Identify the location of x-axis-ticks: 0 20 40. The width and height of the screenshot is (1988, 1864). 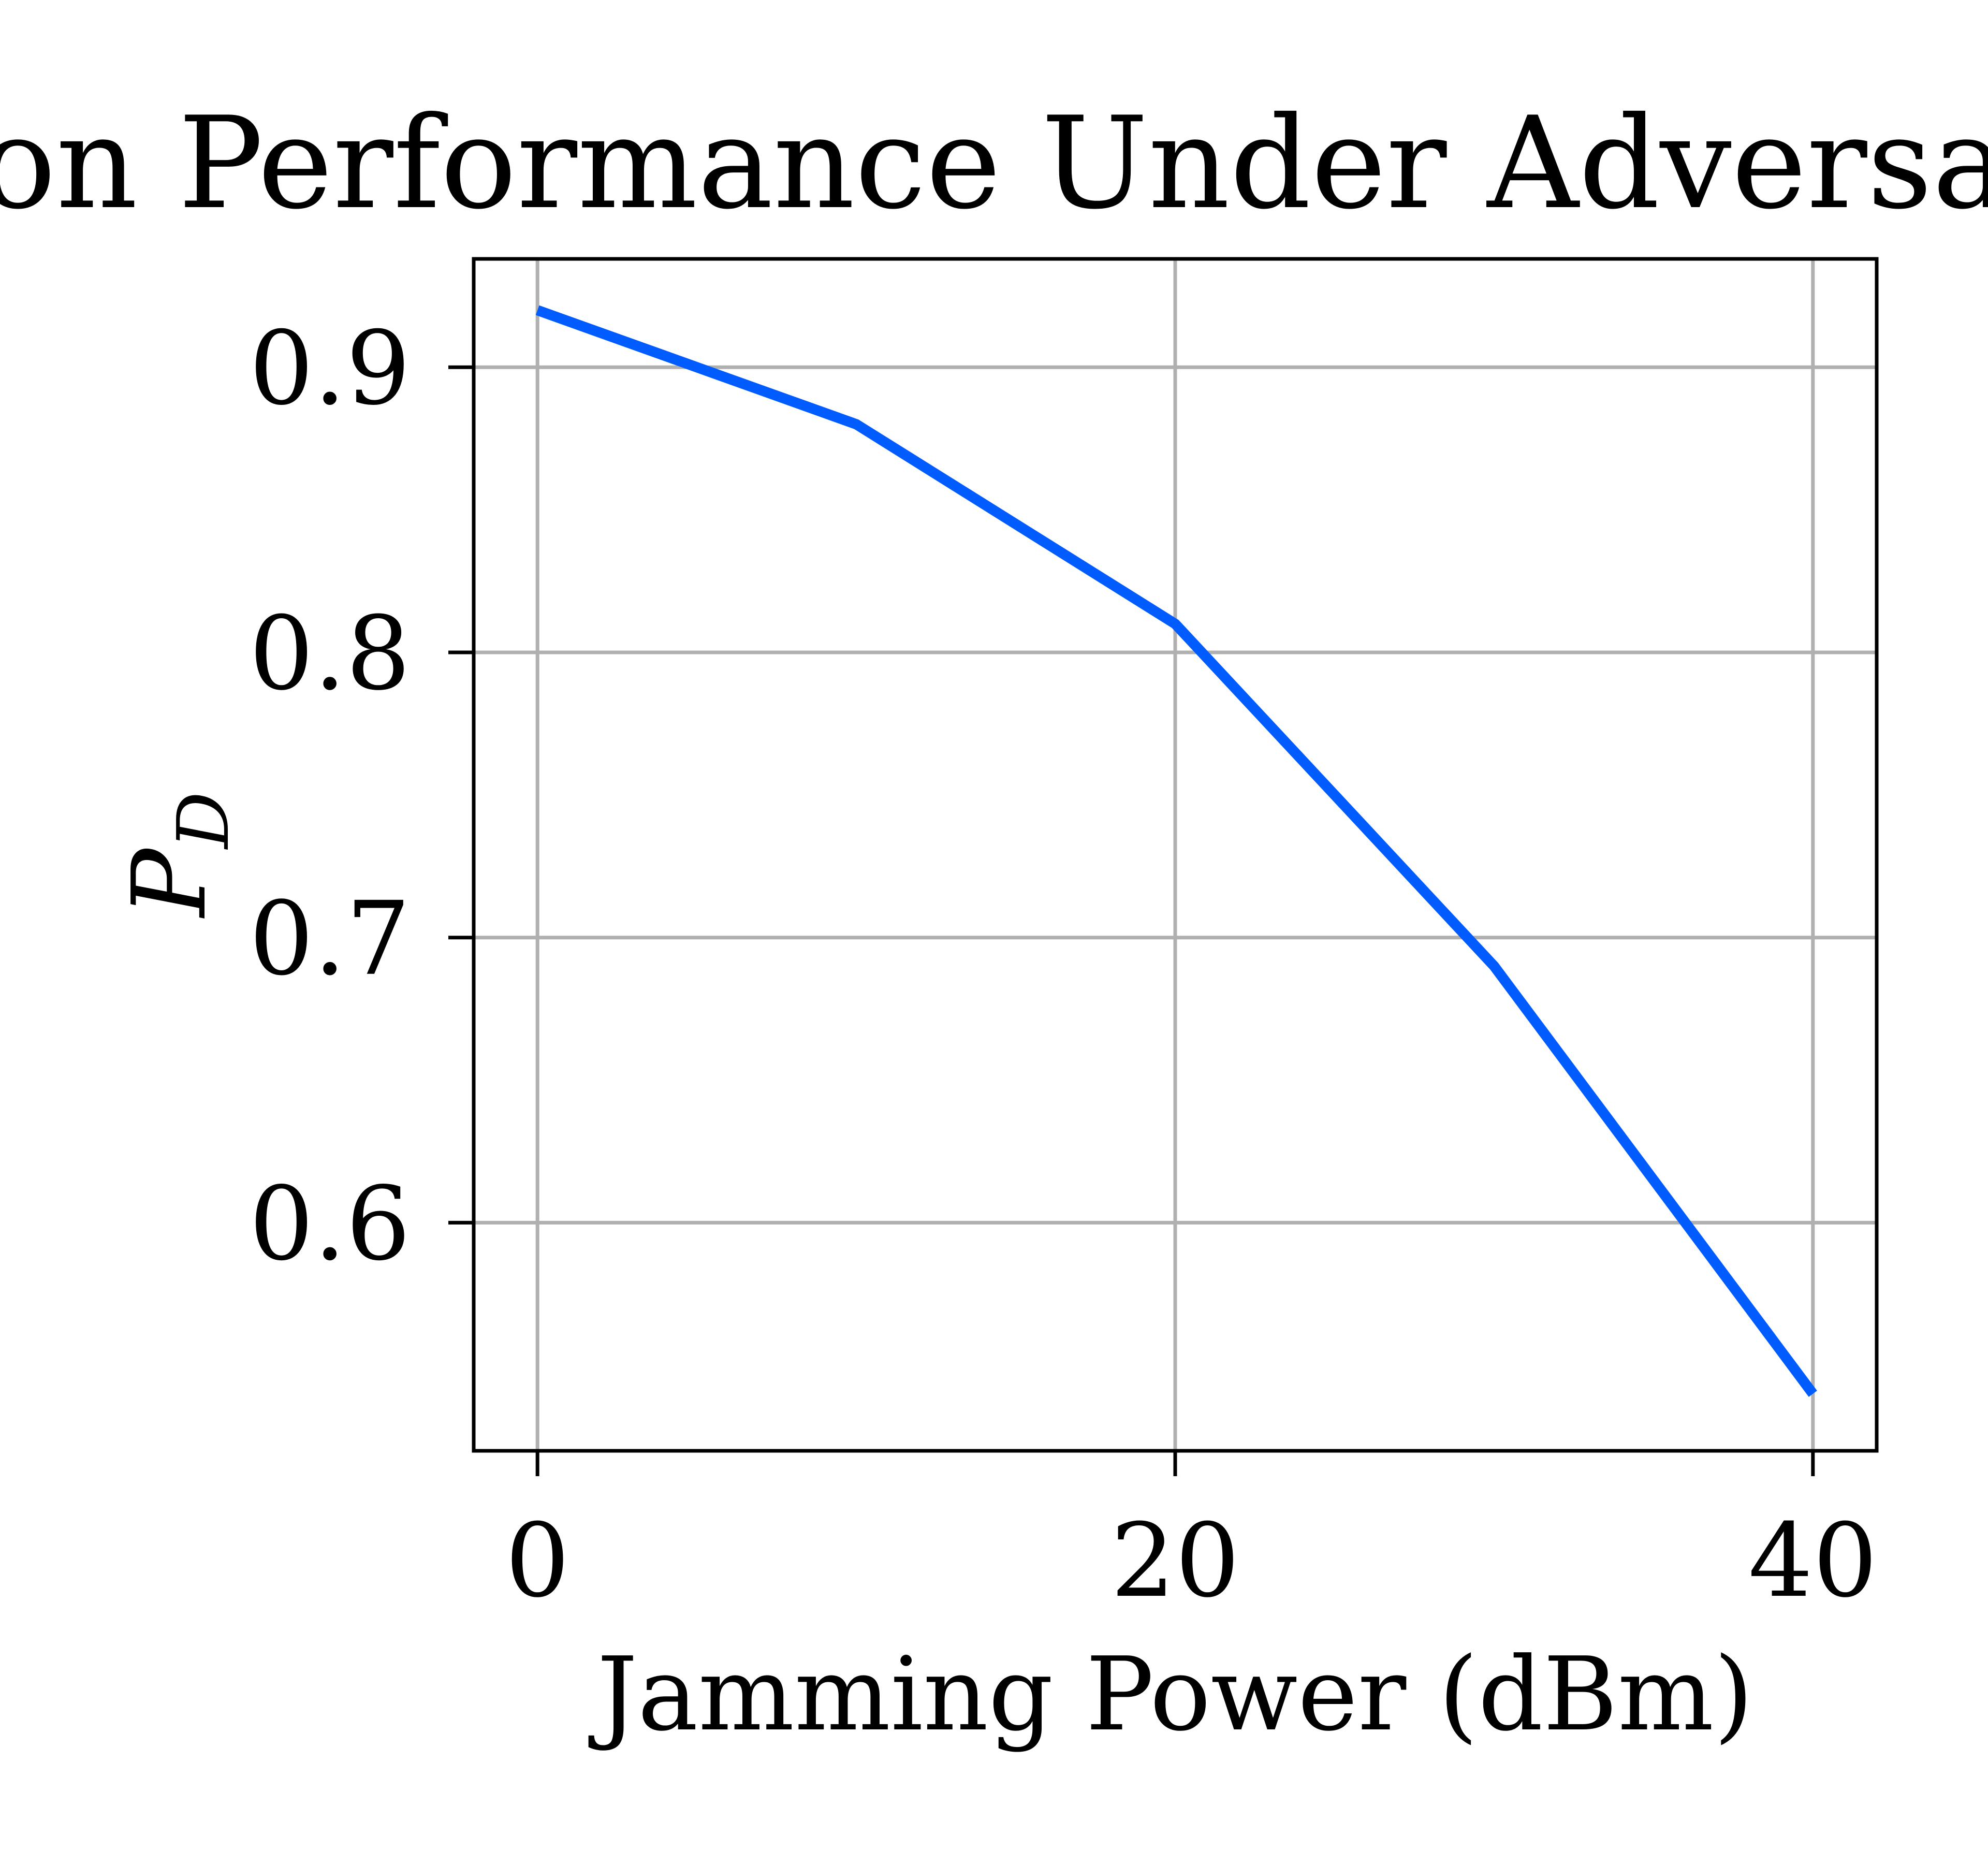
(1191, 1535).